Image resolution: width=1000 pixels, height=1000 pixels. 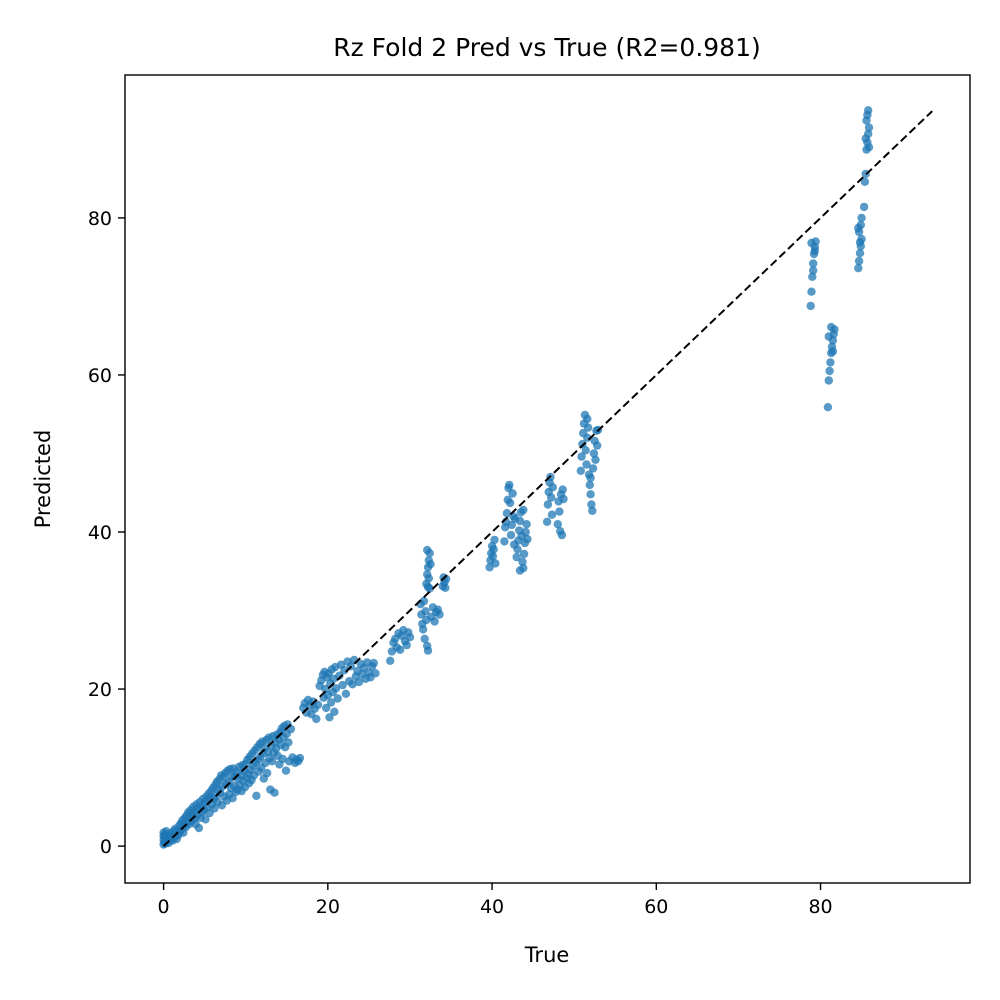 What do you see at coordinates (100, 690) in the screenshot?
I see `y-tick-label: 20` at bounding box center [100, 690].